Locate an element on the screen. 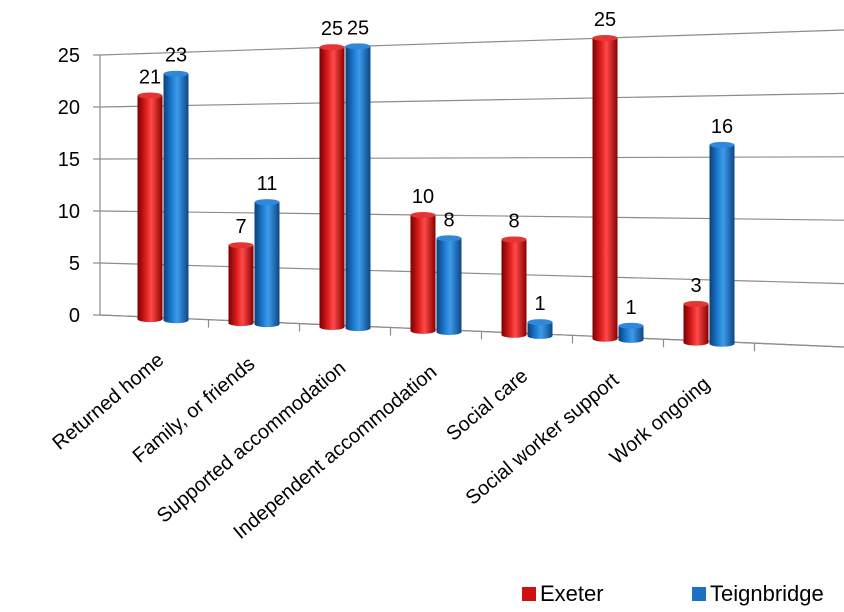 This screenshot has width=844, height=612. data-label: 3 is located at coordinates (695, 286).